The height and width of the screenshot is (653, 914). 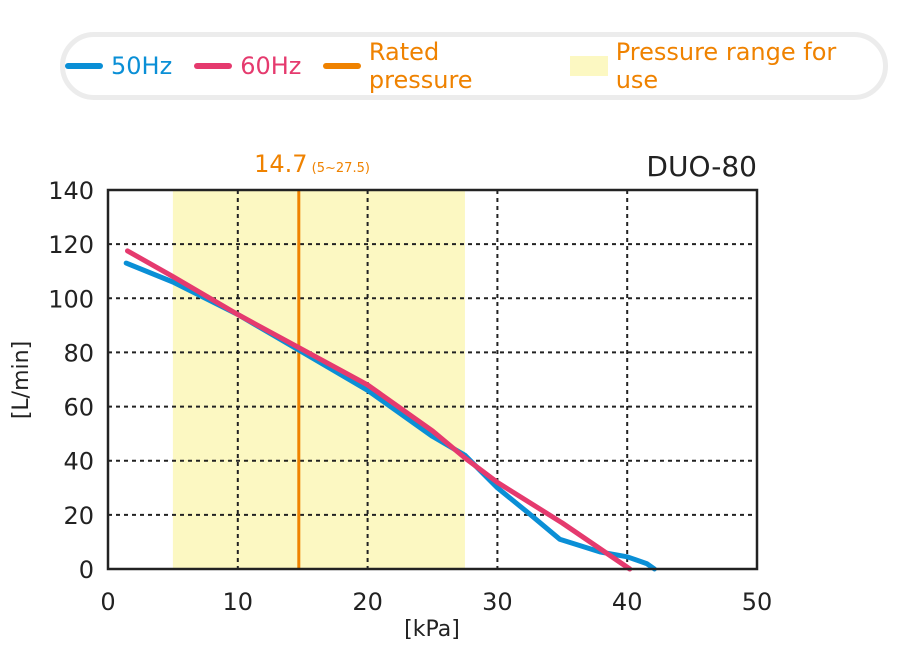 I want to click on range-label: (5~27.5), so click(x=341, y=168).